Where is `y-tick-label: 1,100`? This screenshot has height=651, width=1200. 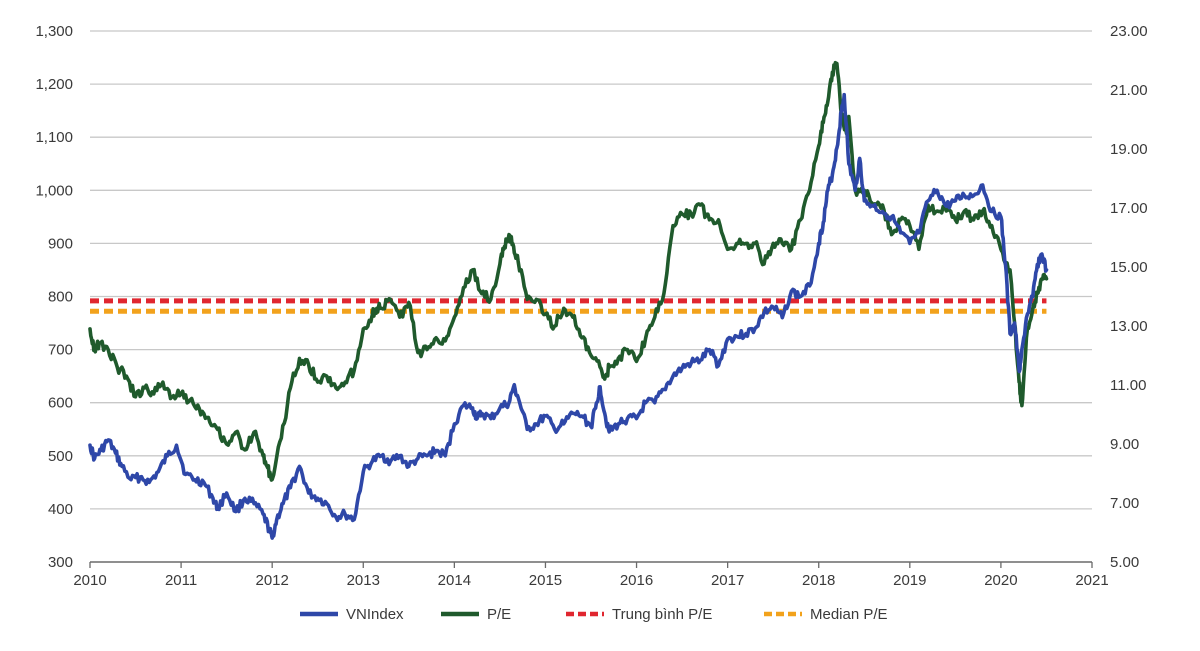
y-tick-label: 1,100 is located at coordinates (54, 137).